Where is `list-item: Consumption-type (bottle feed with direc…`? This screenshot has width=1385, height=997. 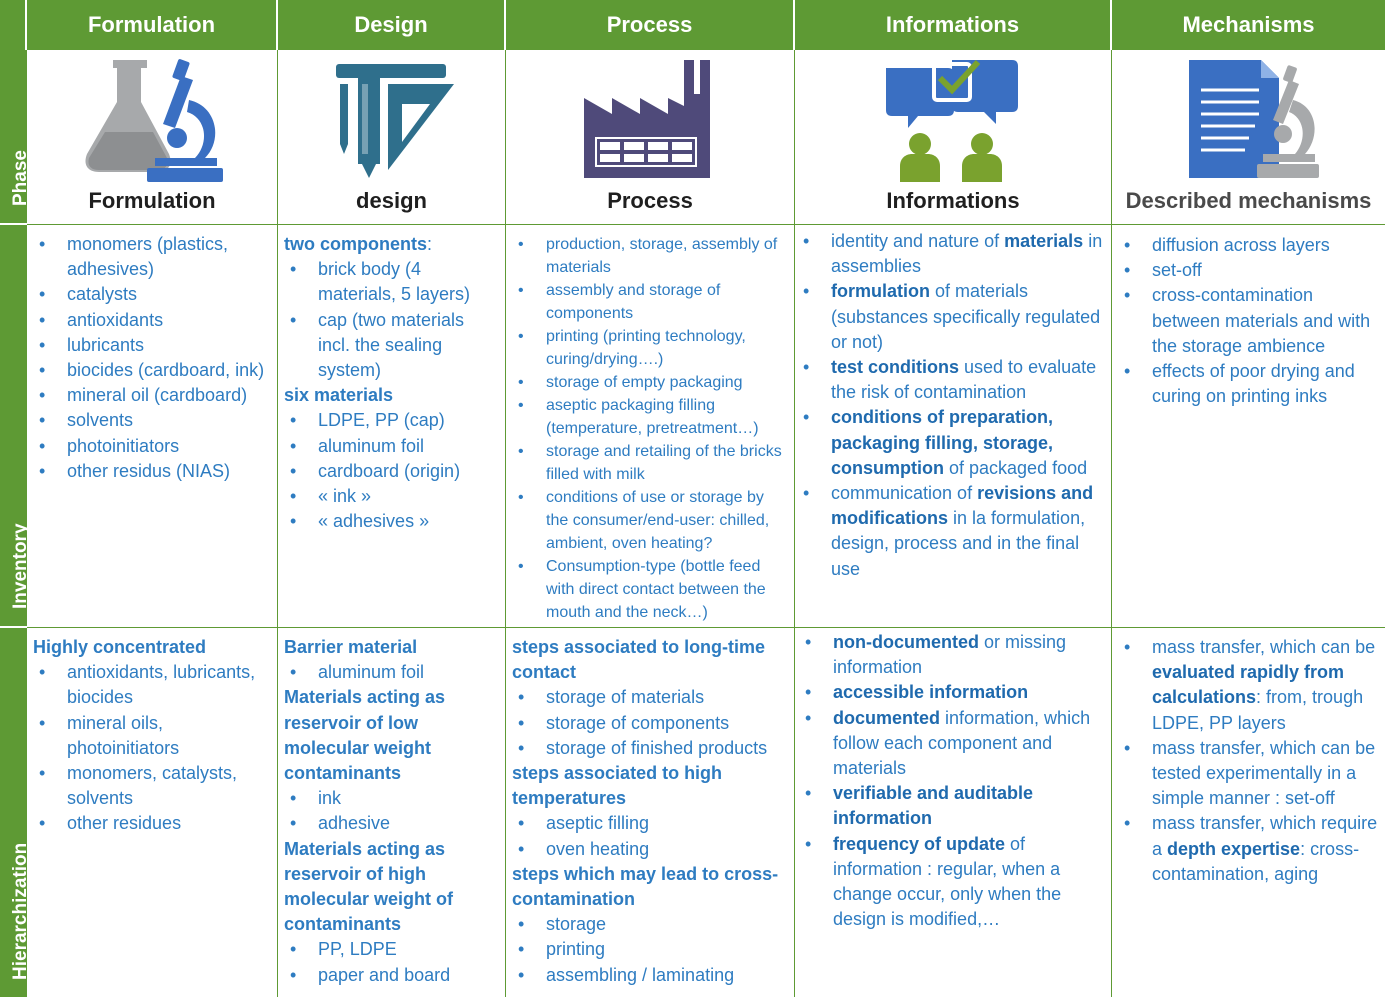
list-item: Consumption-type (bottle feed with direc… is located at coordinates (650, 589).